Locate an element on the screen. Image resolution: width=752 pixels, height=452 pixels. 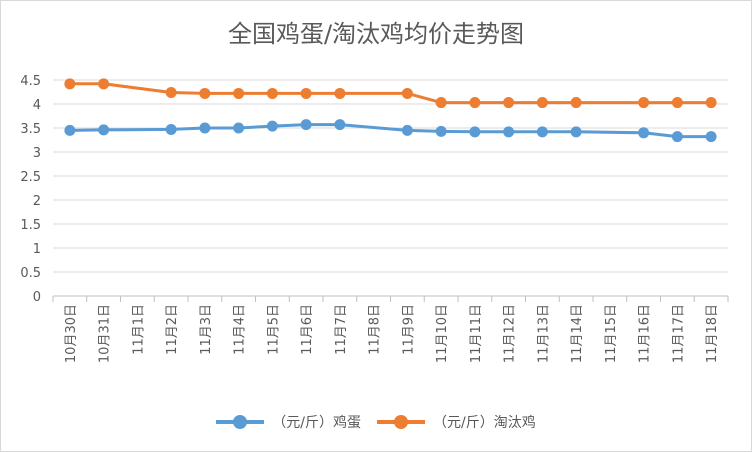
legend-item-culled-hen: （元/斤）淘汰鸡 is located at coordinates (456, 422).